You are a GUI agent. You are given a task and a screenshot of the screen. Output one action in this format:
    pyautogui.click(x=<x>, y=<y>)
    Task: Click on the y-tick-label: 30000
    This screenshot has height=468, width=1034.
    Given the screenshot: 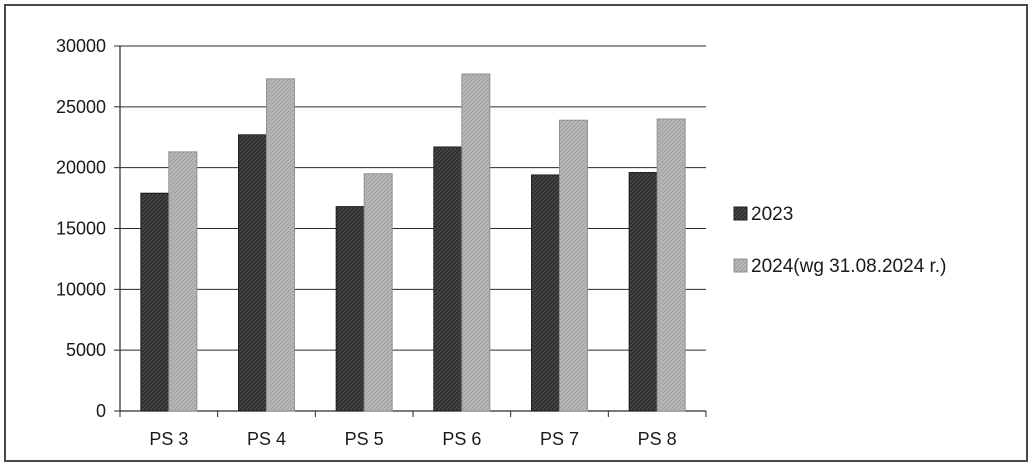 What is the action you would take?
    pyautogui.click(x=81, y=46)
    